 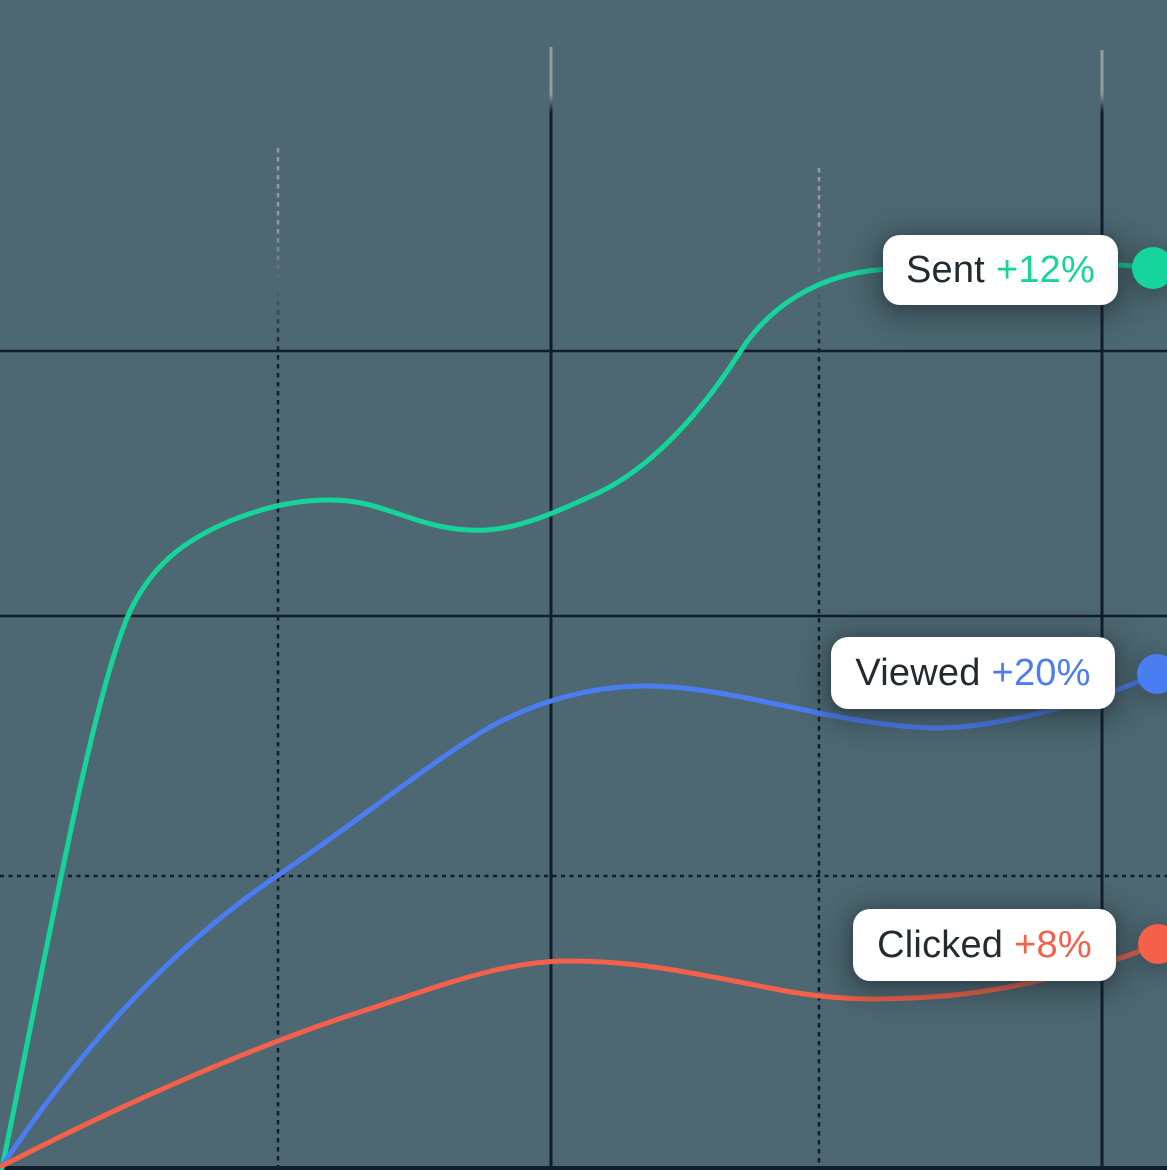 I want to click on viewed-badge-label: Viewed, so click(x=918, y=673).